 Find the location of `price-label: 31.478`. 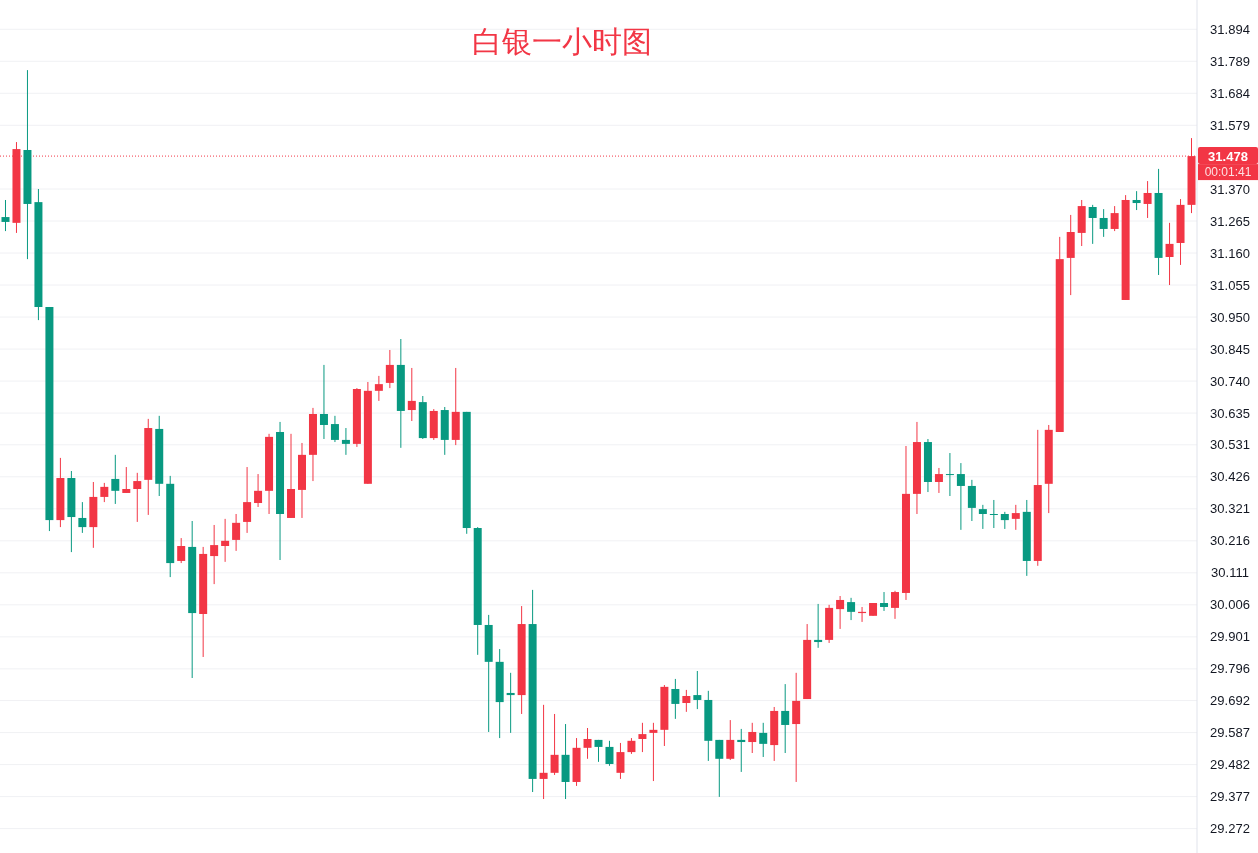

price-label: 31.478 is located at coordinates (1228, 156).